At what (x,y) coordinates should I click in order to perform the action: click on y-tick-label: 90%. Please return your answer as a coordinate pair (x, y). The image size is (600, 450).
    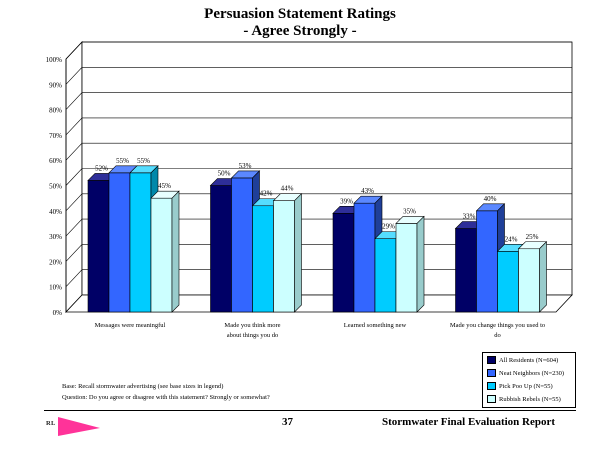
    Looking at the image, I should click on (55, 85).